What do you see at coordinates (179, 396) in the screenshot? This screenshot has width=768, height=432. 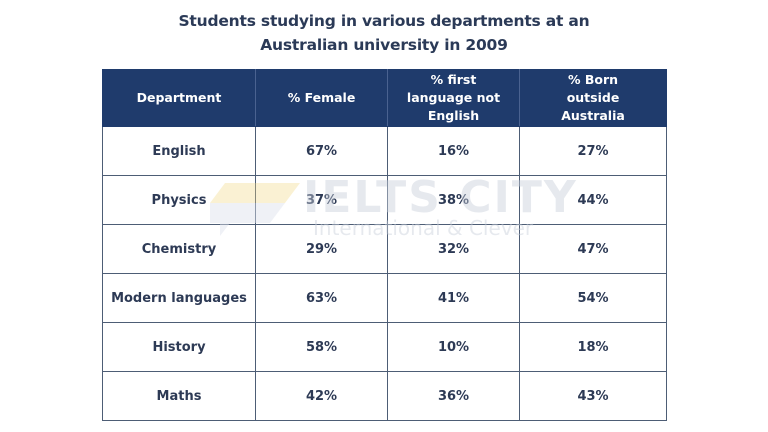 I see `department-cell: Maths` at bounding box center [179, 396].